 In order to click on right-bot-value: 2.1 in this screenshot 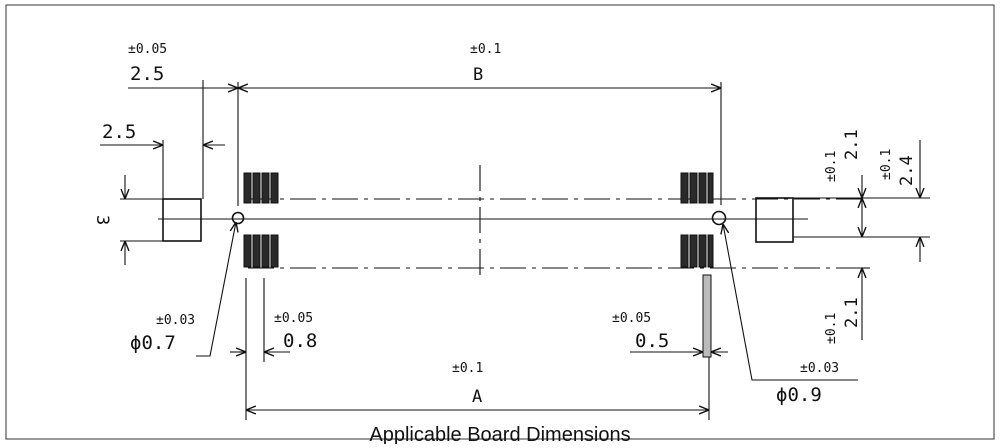, I will do `click(852, 312)`.